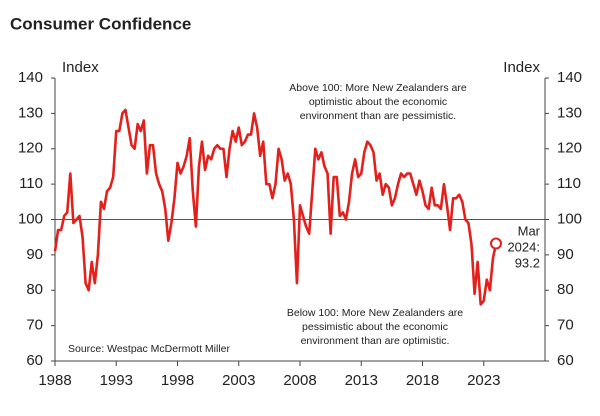 The width and height of the screenshot is (600, 416). I want to click on annotation: environment than are optimistic., so click(375, 341).